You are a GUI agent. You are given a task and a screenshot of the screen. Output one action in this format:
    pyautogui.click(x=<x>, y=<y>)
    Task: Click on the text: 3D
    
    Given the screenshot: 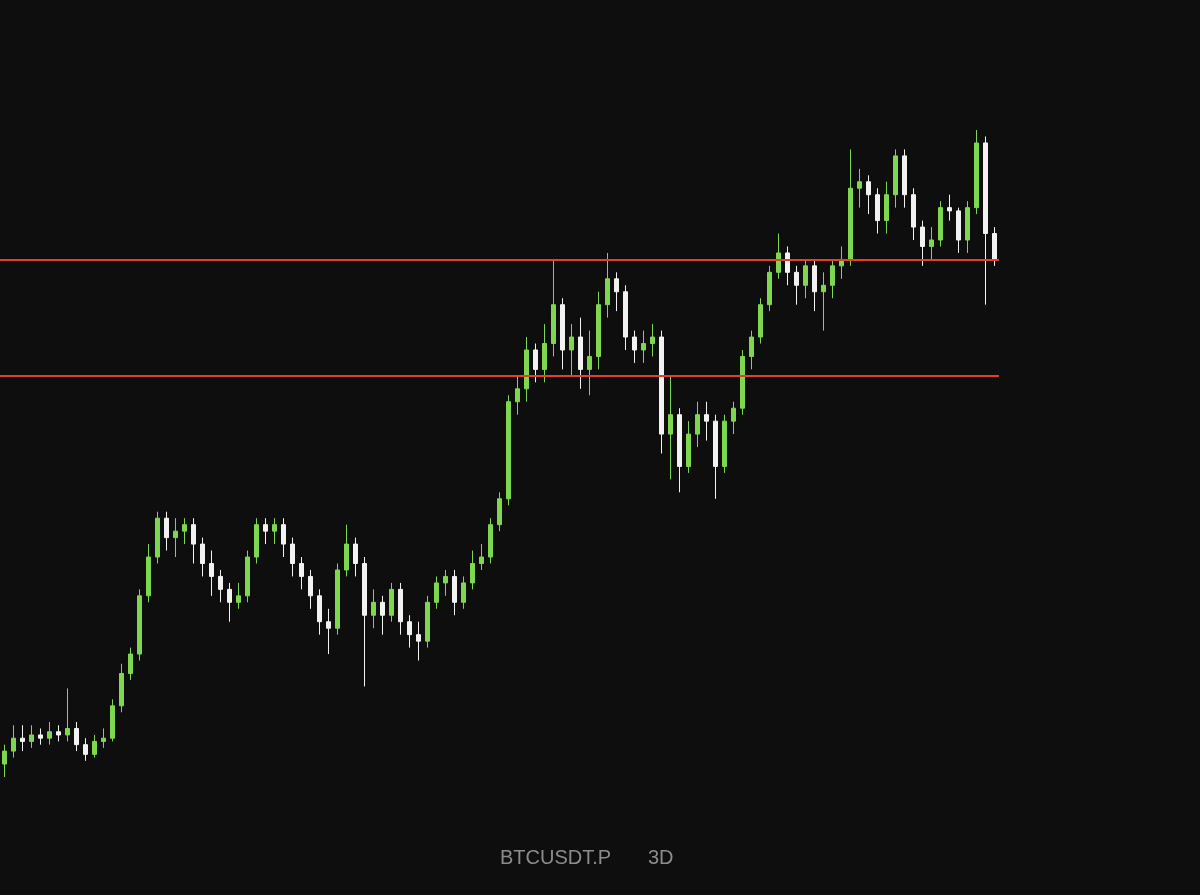 What is the action you would take?
    pyautogui.click(x=661, y=857)
    